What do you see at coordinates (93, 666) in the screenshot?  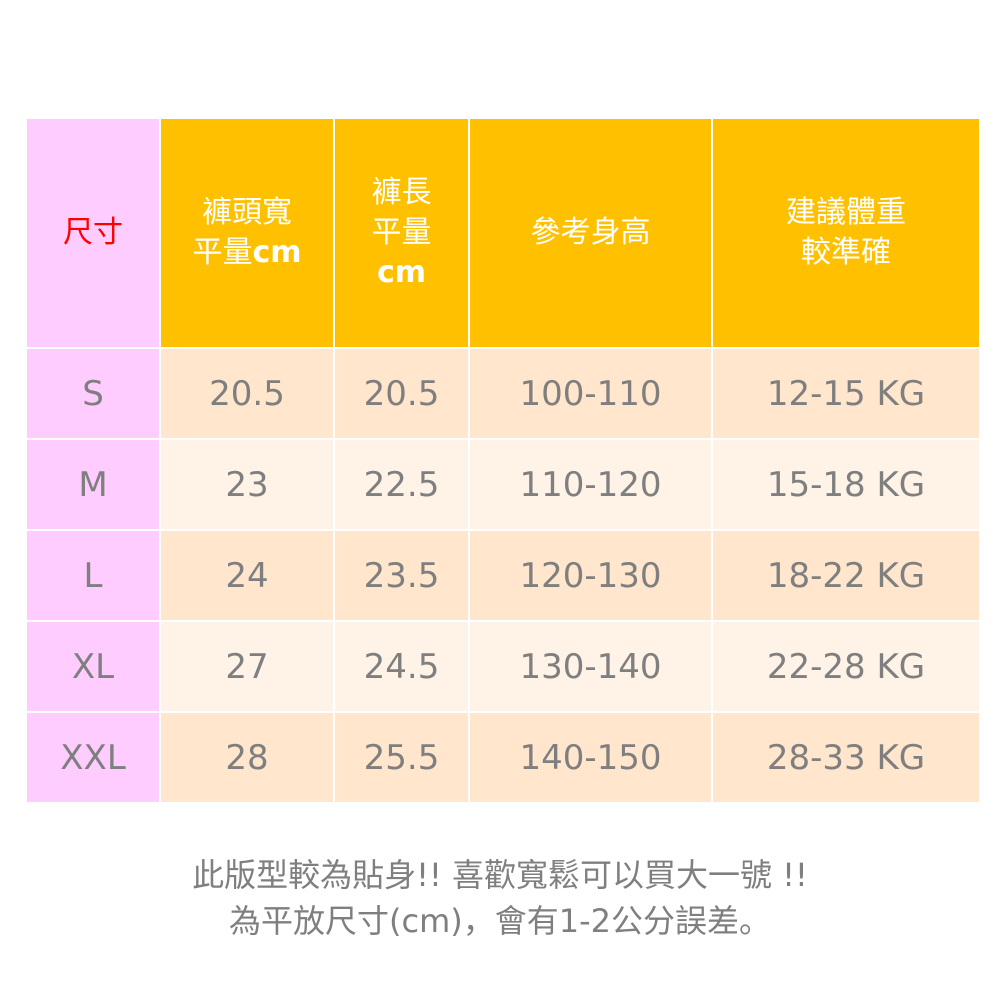 I see `cell-size: XL` at bounding box center [93, 666].